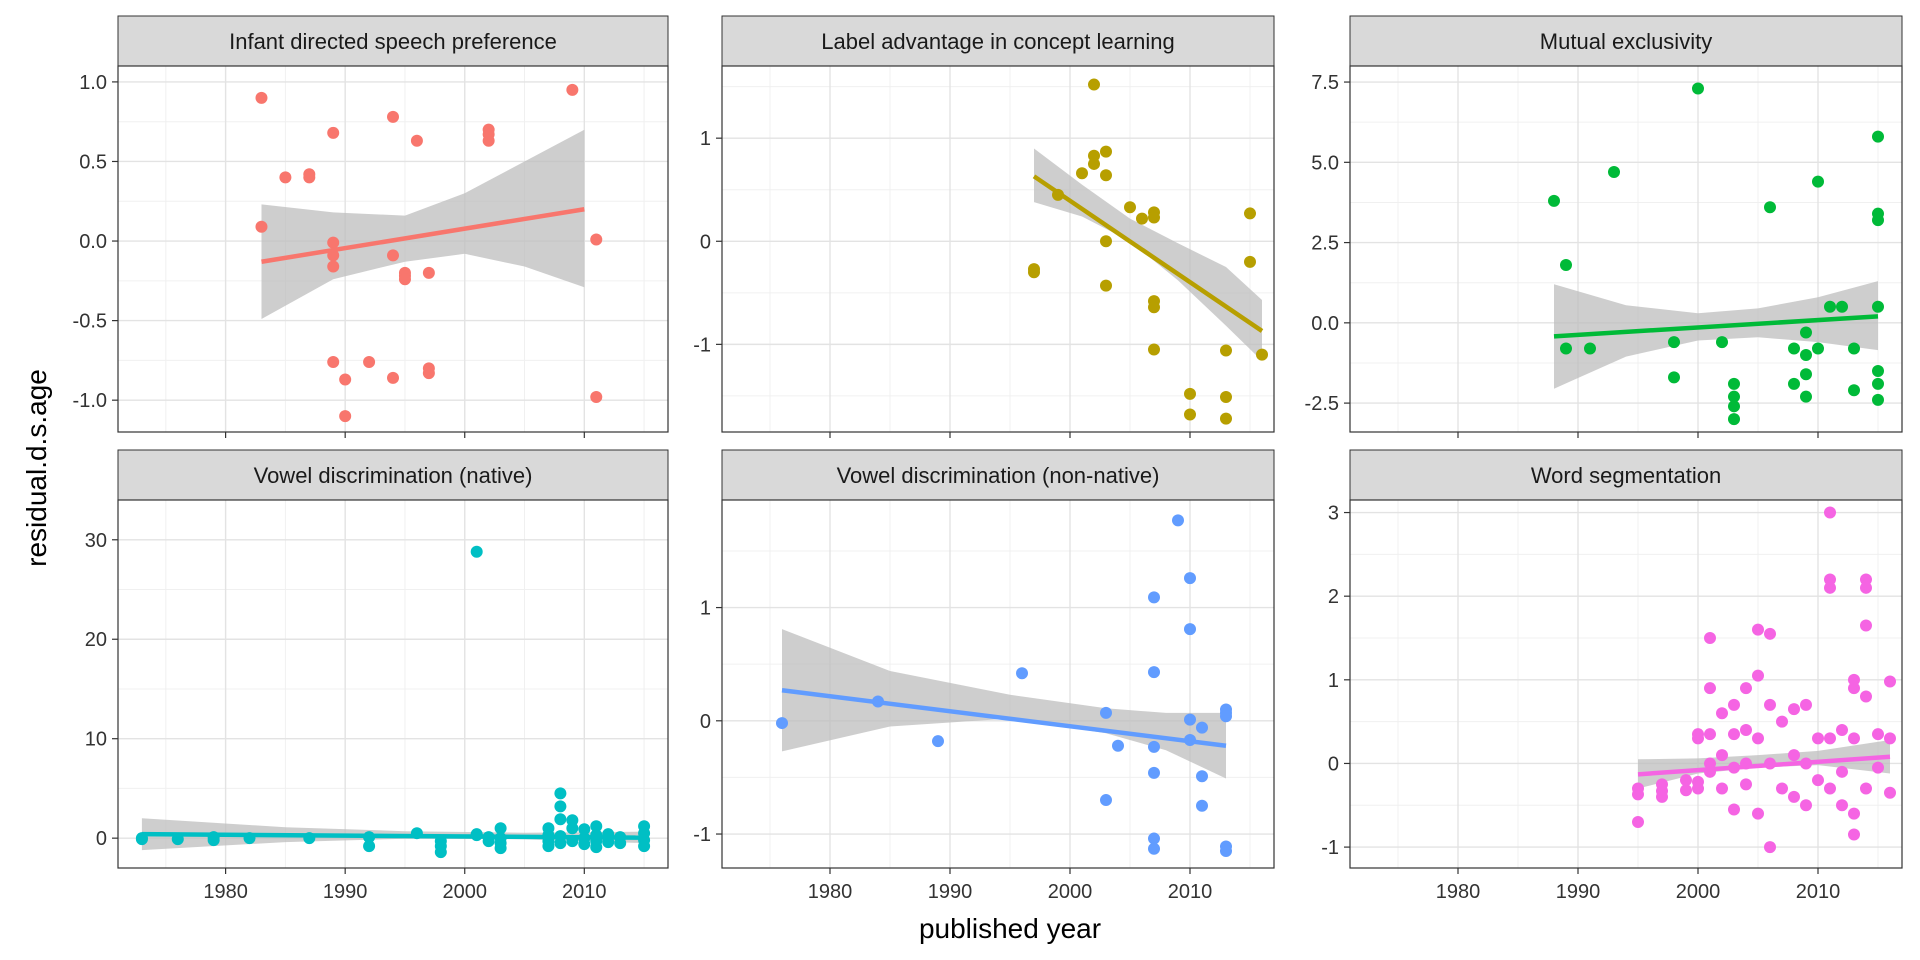 This screenshot has width=1920, height=960. What do you see at coordinates (1322, 404) in the screenshot?
I see `y-tick-label: -2.5` at bounding box center [1322, 404].